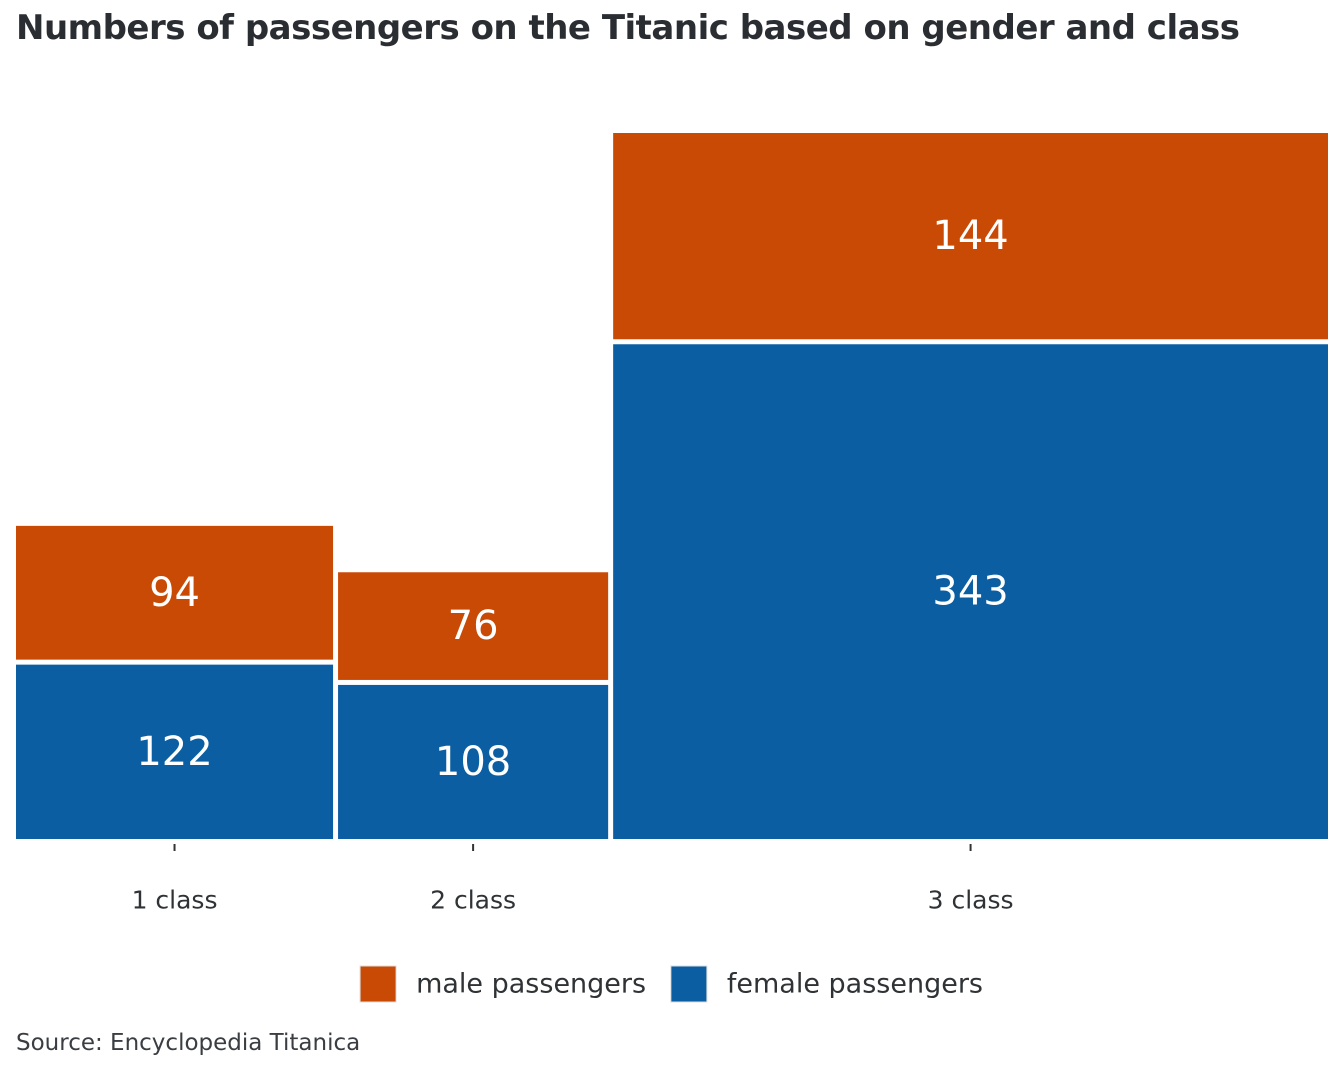 This screenshot has height=1075, width=1344. I want to click on source-note: Source: Encyclopedia Titanica, so click(188, 1043).